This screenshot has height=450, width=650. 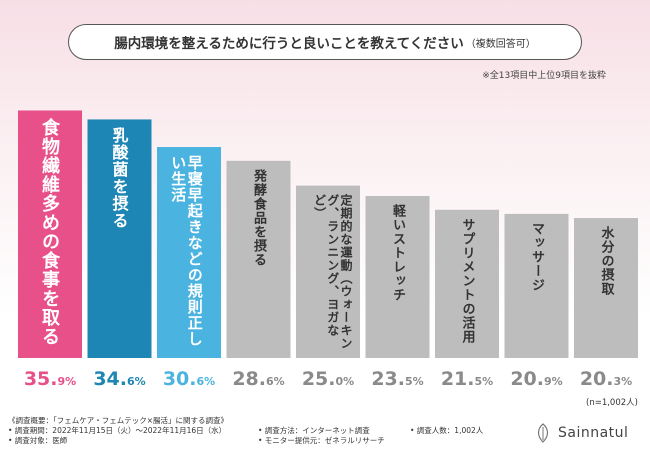 What do you see at coordinates (40, 379) in the screenshot?
I see `value-int: 35.` at bounding box center [40, 379].